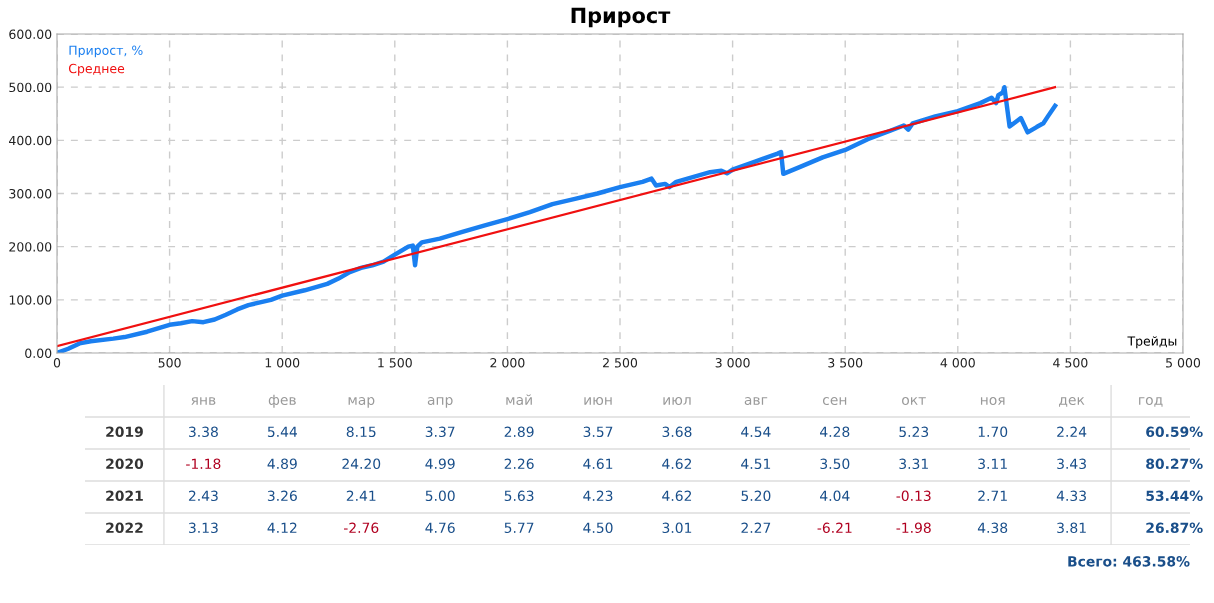 Image resolution: width=1214 pixels, height=603 pixels. I want to click on x-tick-label: фев, so click(282, 401).